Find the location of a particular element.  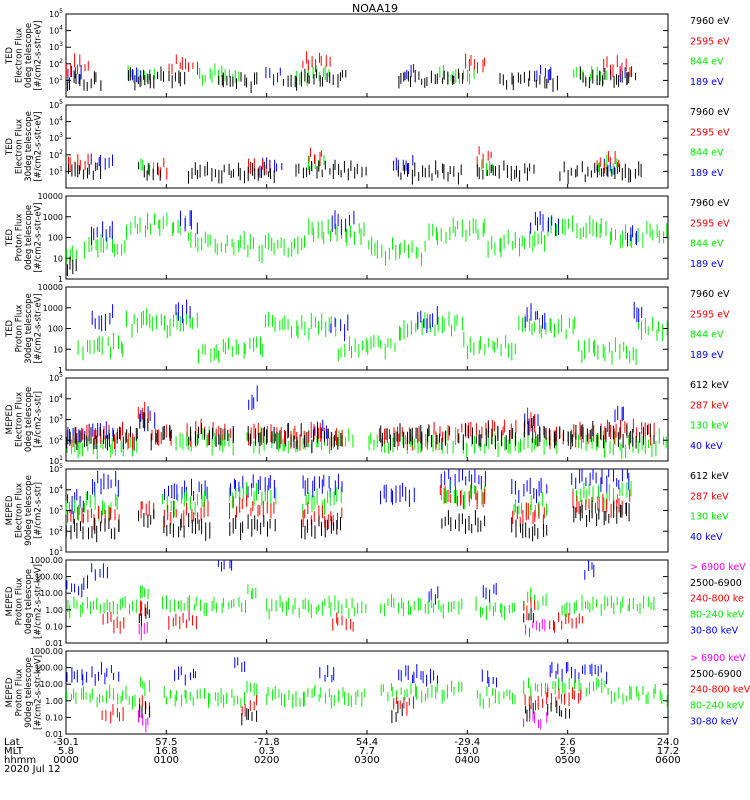

x-tick-hhmm: 0600 is located at coordinates (667, 760).